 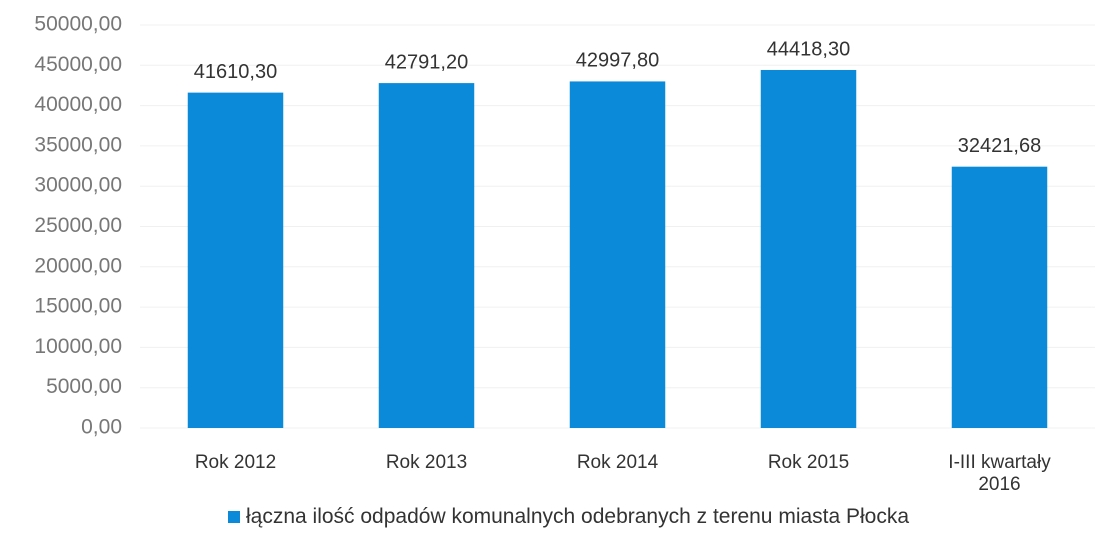 I want to click on value-label: 32421,68, so click(x=999, y=146).